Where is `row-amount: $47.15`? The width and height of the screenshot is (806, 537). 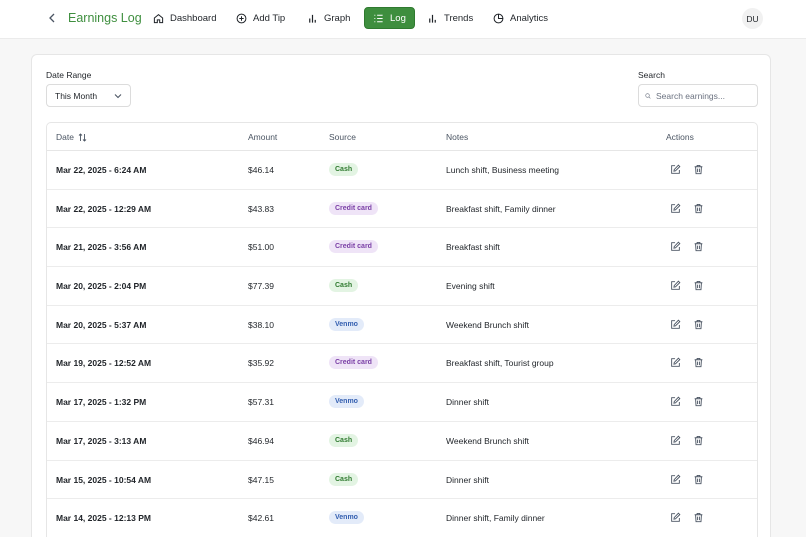 row-amount: $47.15 is located at coordinates (261, 479).